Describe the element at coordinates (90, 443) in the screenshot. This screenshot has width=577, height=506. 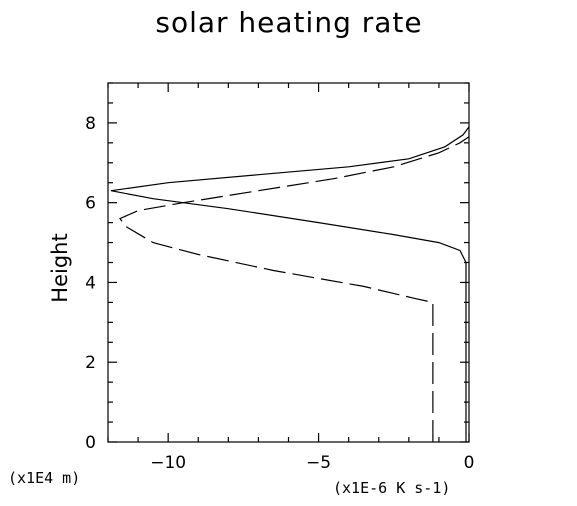
I see `y-tick-label: 0` at that location.